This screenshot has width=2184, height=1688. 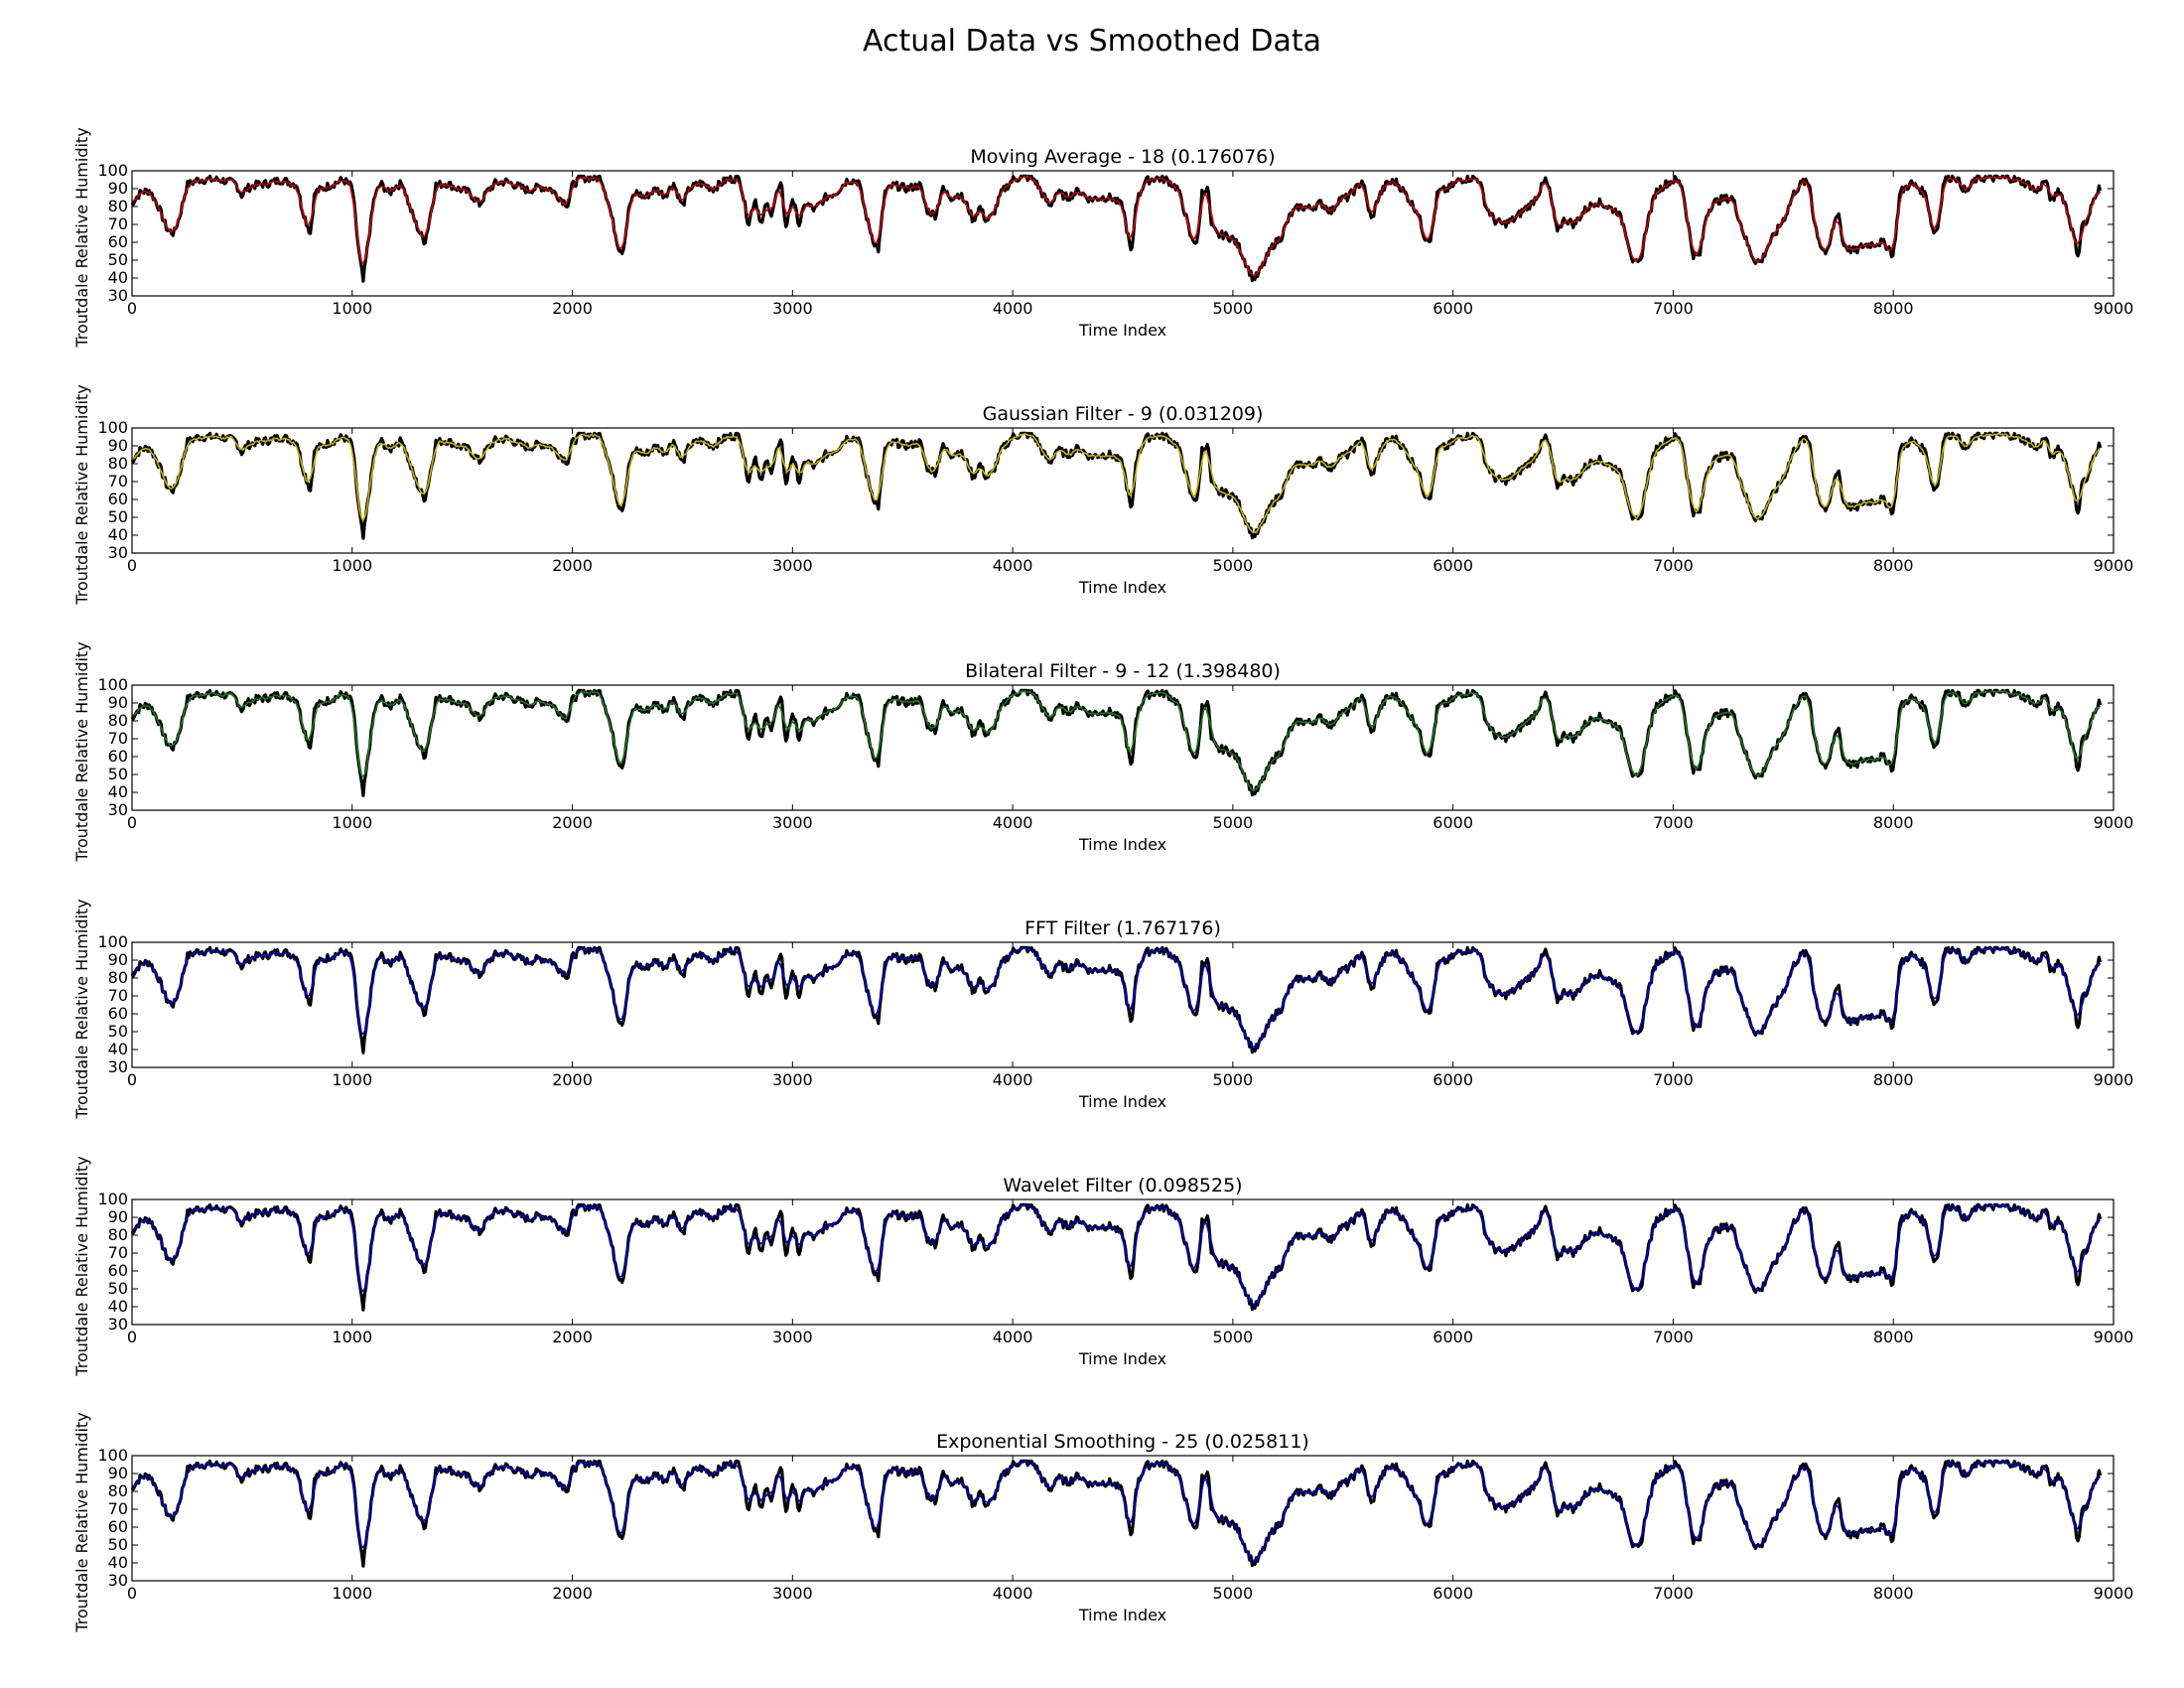 What do you see at coordinates (1122, 1185) in the screenshot?
I see `subplot-title: Wavelet Filter (0.098525)` at bounding box center [1122, 1185].